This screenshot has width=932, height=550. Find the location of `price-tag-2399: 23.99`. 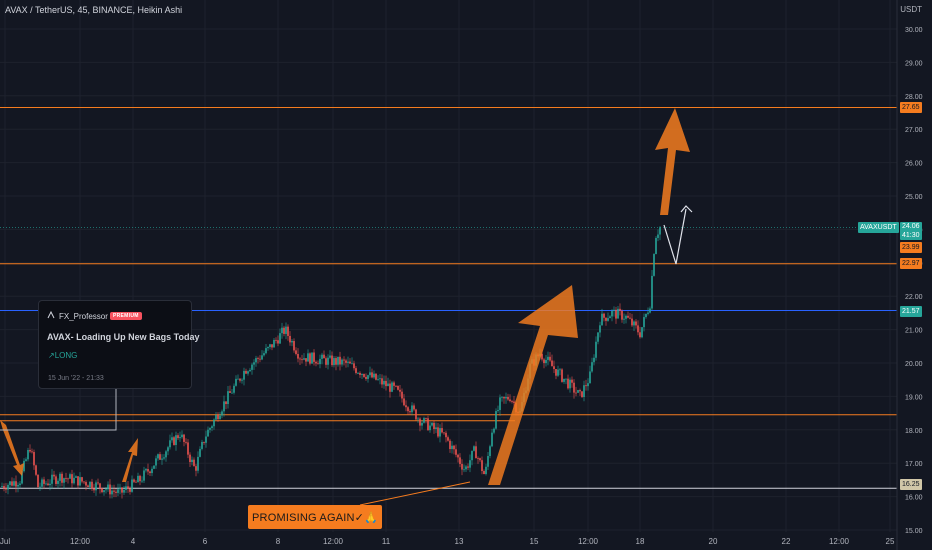

price-tag-2399: 23.99 is located at coordinates (911, 247).